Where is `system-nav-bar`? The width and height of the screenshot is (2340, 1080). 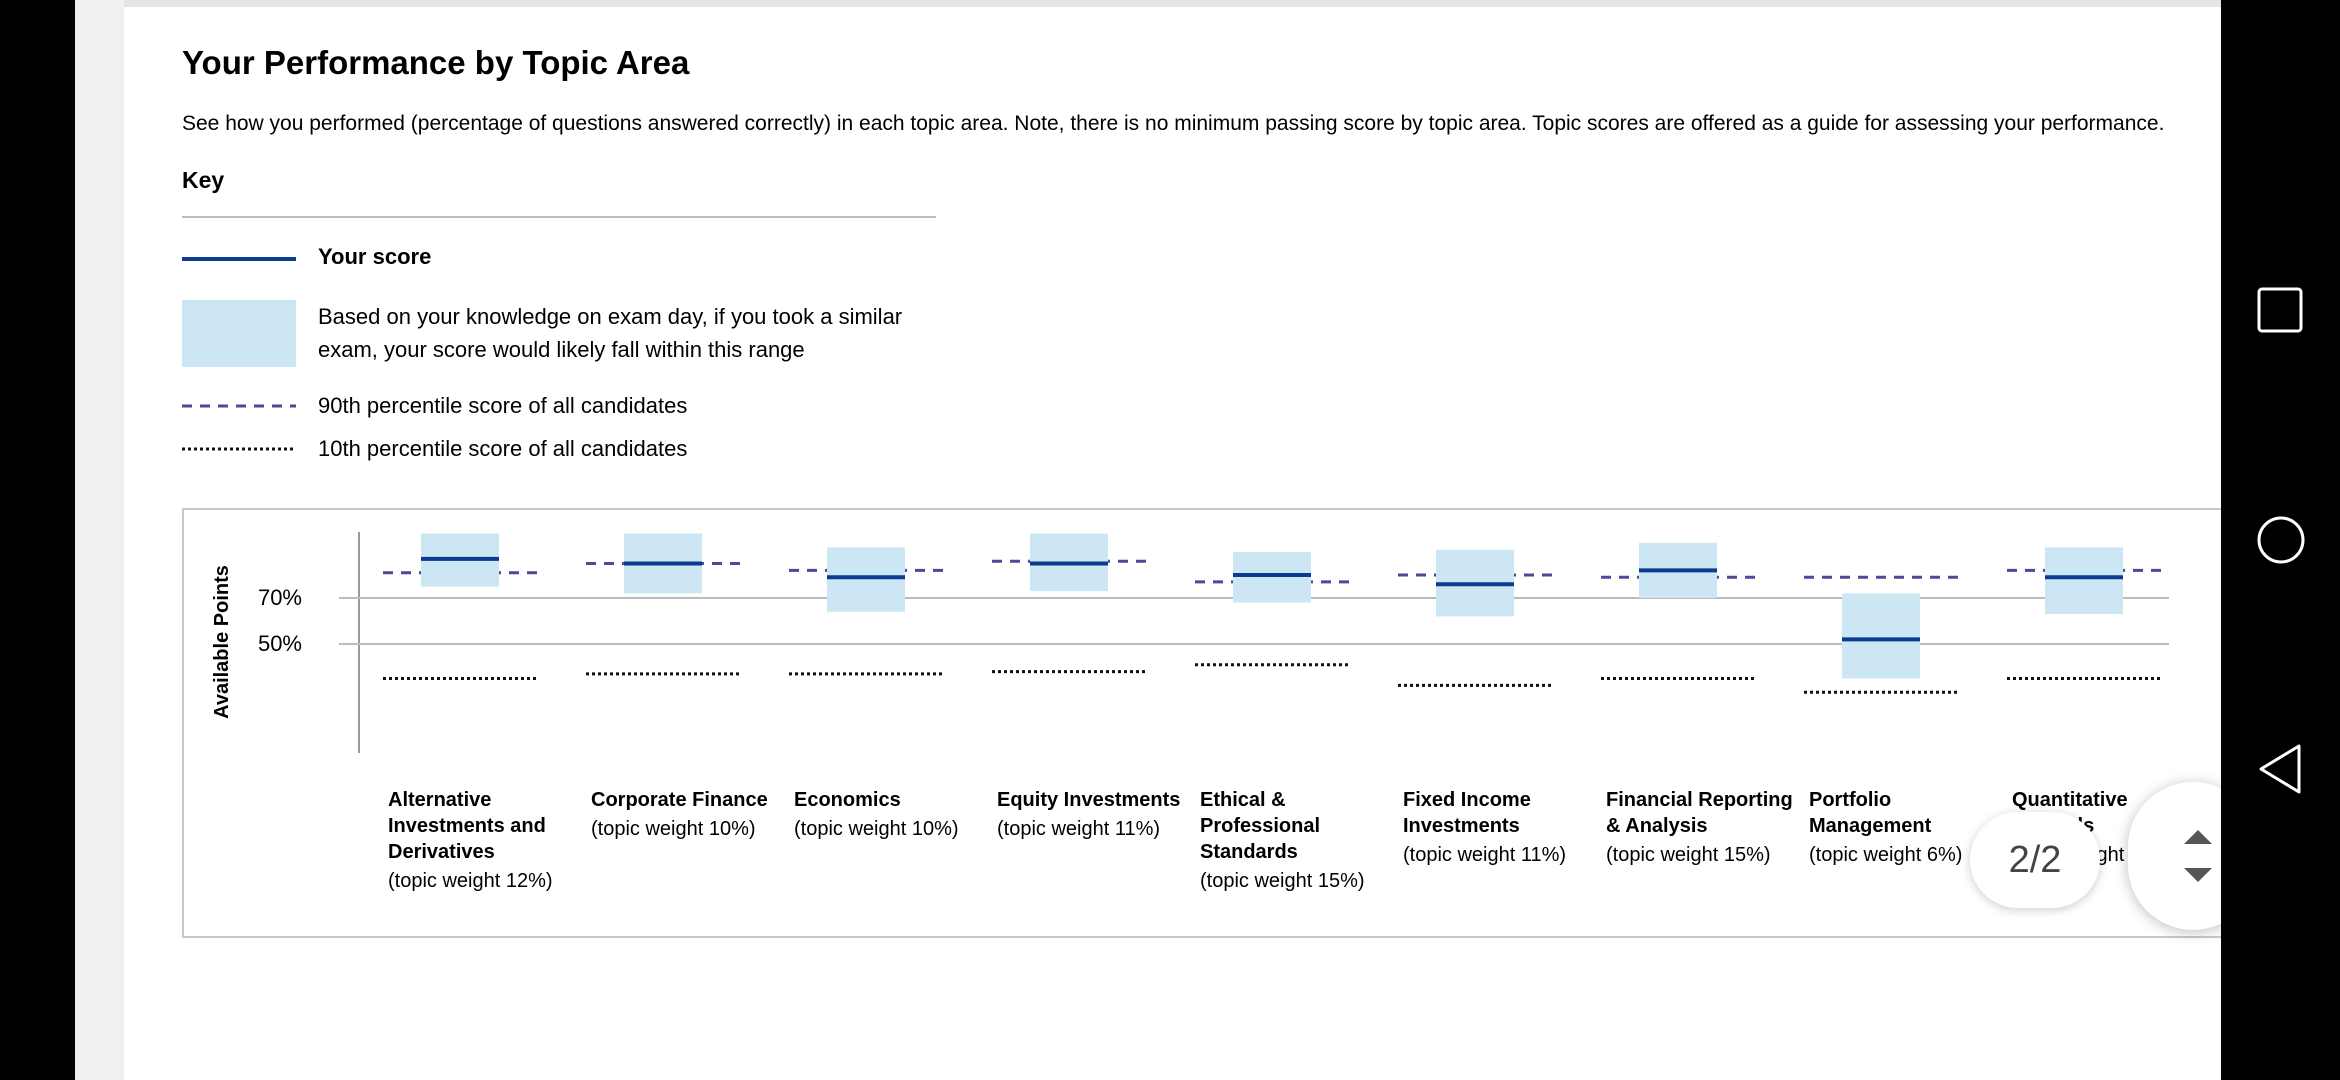 system-nav-bar is located at coordinates (2280, 540).